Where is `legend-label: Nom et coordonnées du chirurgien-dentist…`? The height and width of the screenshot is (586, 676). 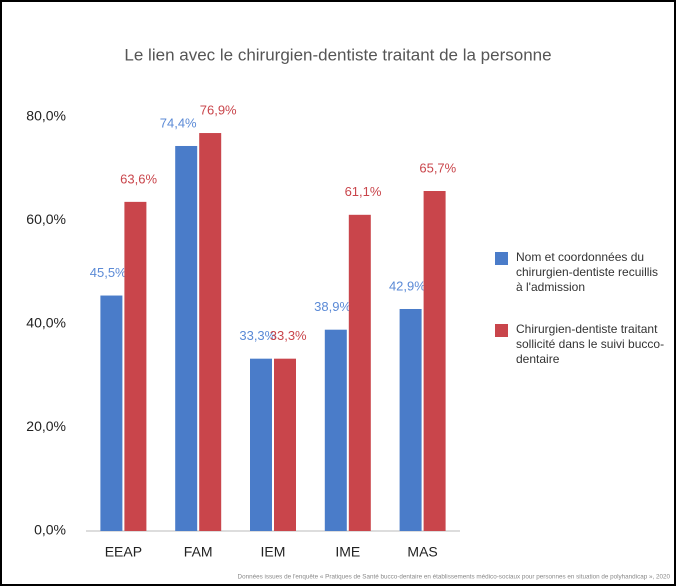
legend-label: Nom et coordonnées du chirurgien-dentist… is located at coordinates (587, 272).